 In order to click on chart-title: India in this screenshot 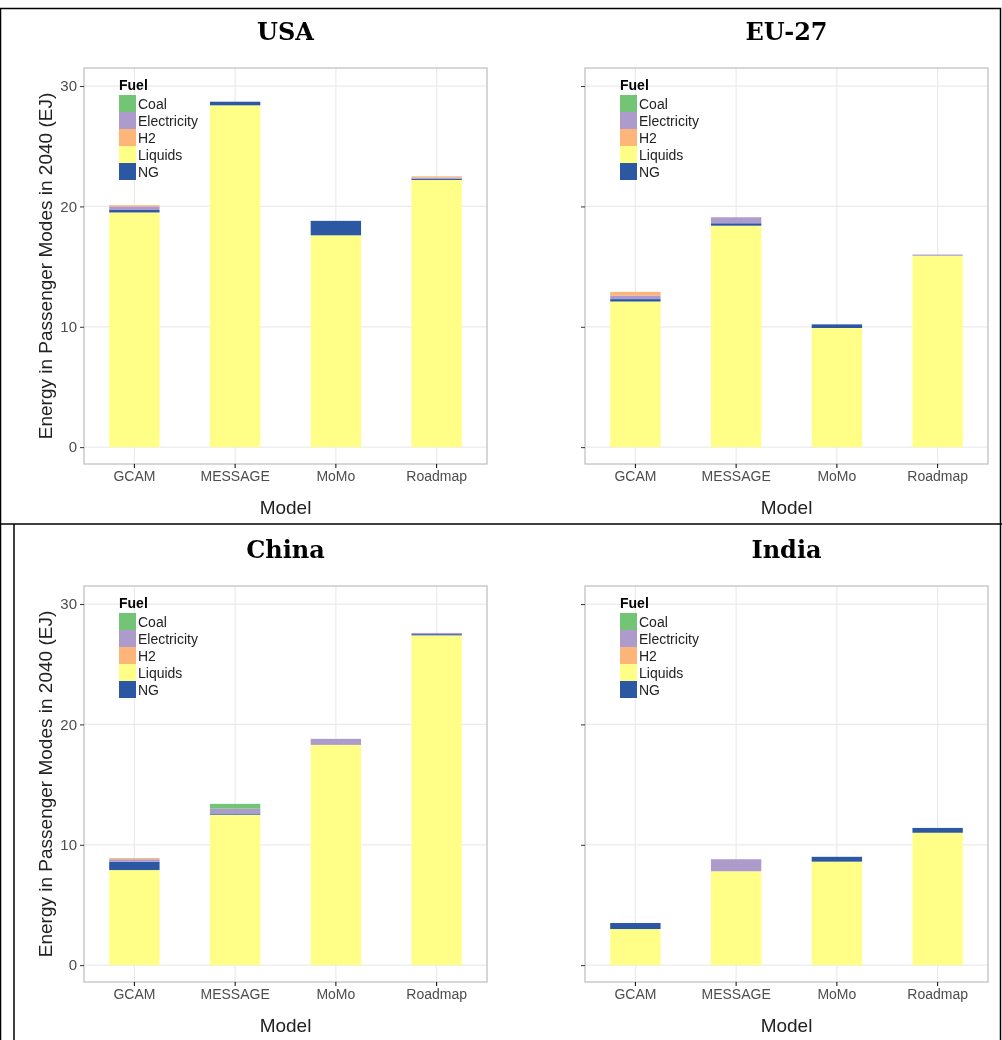, I will do `click(786, 549)`.